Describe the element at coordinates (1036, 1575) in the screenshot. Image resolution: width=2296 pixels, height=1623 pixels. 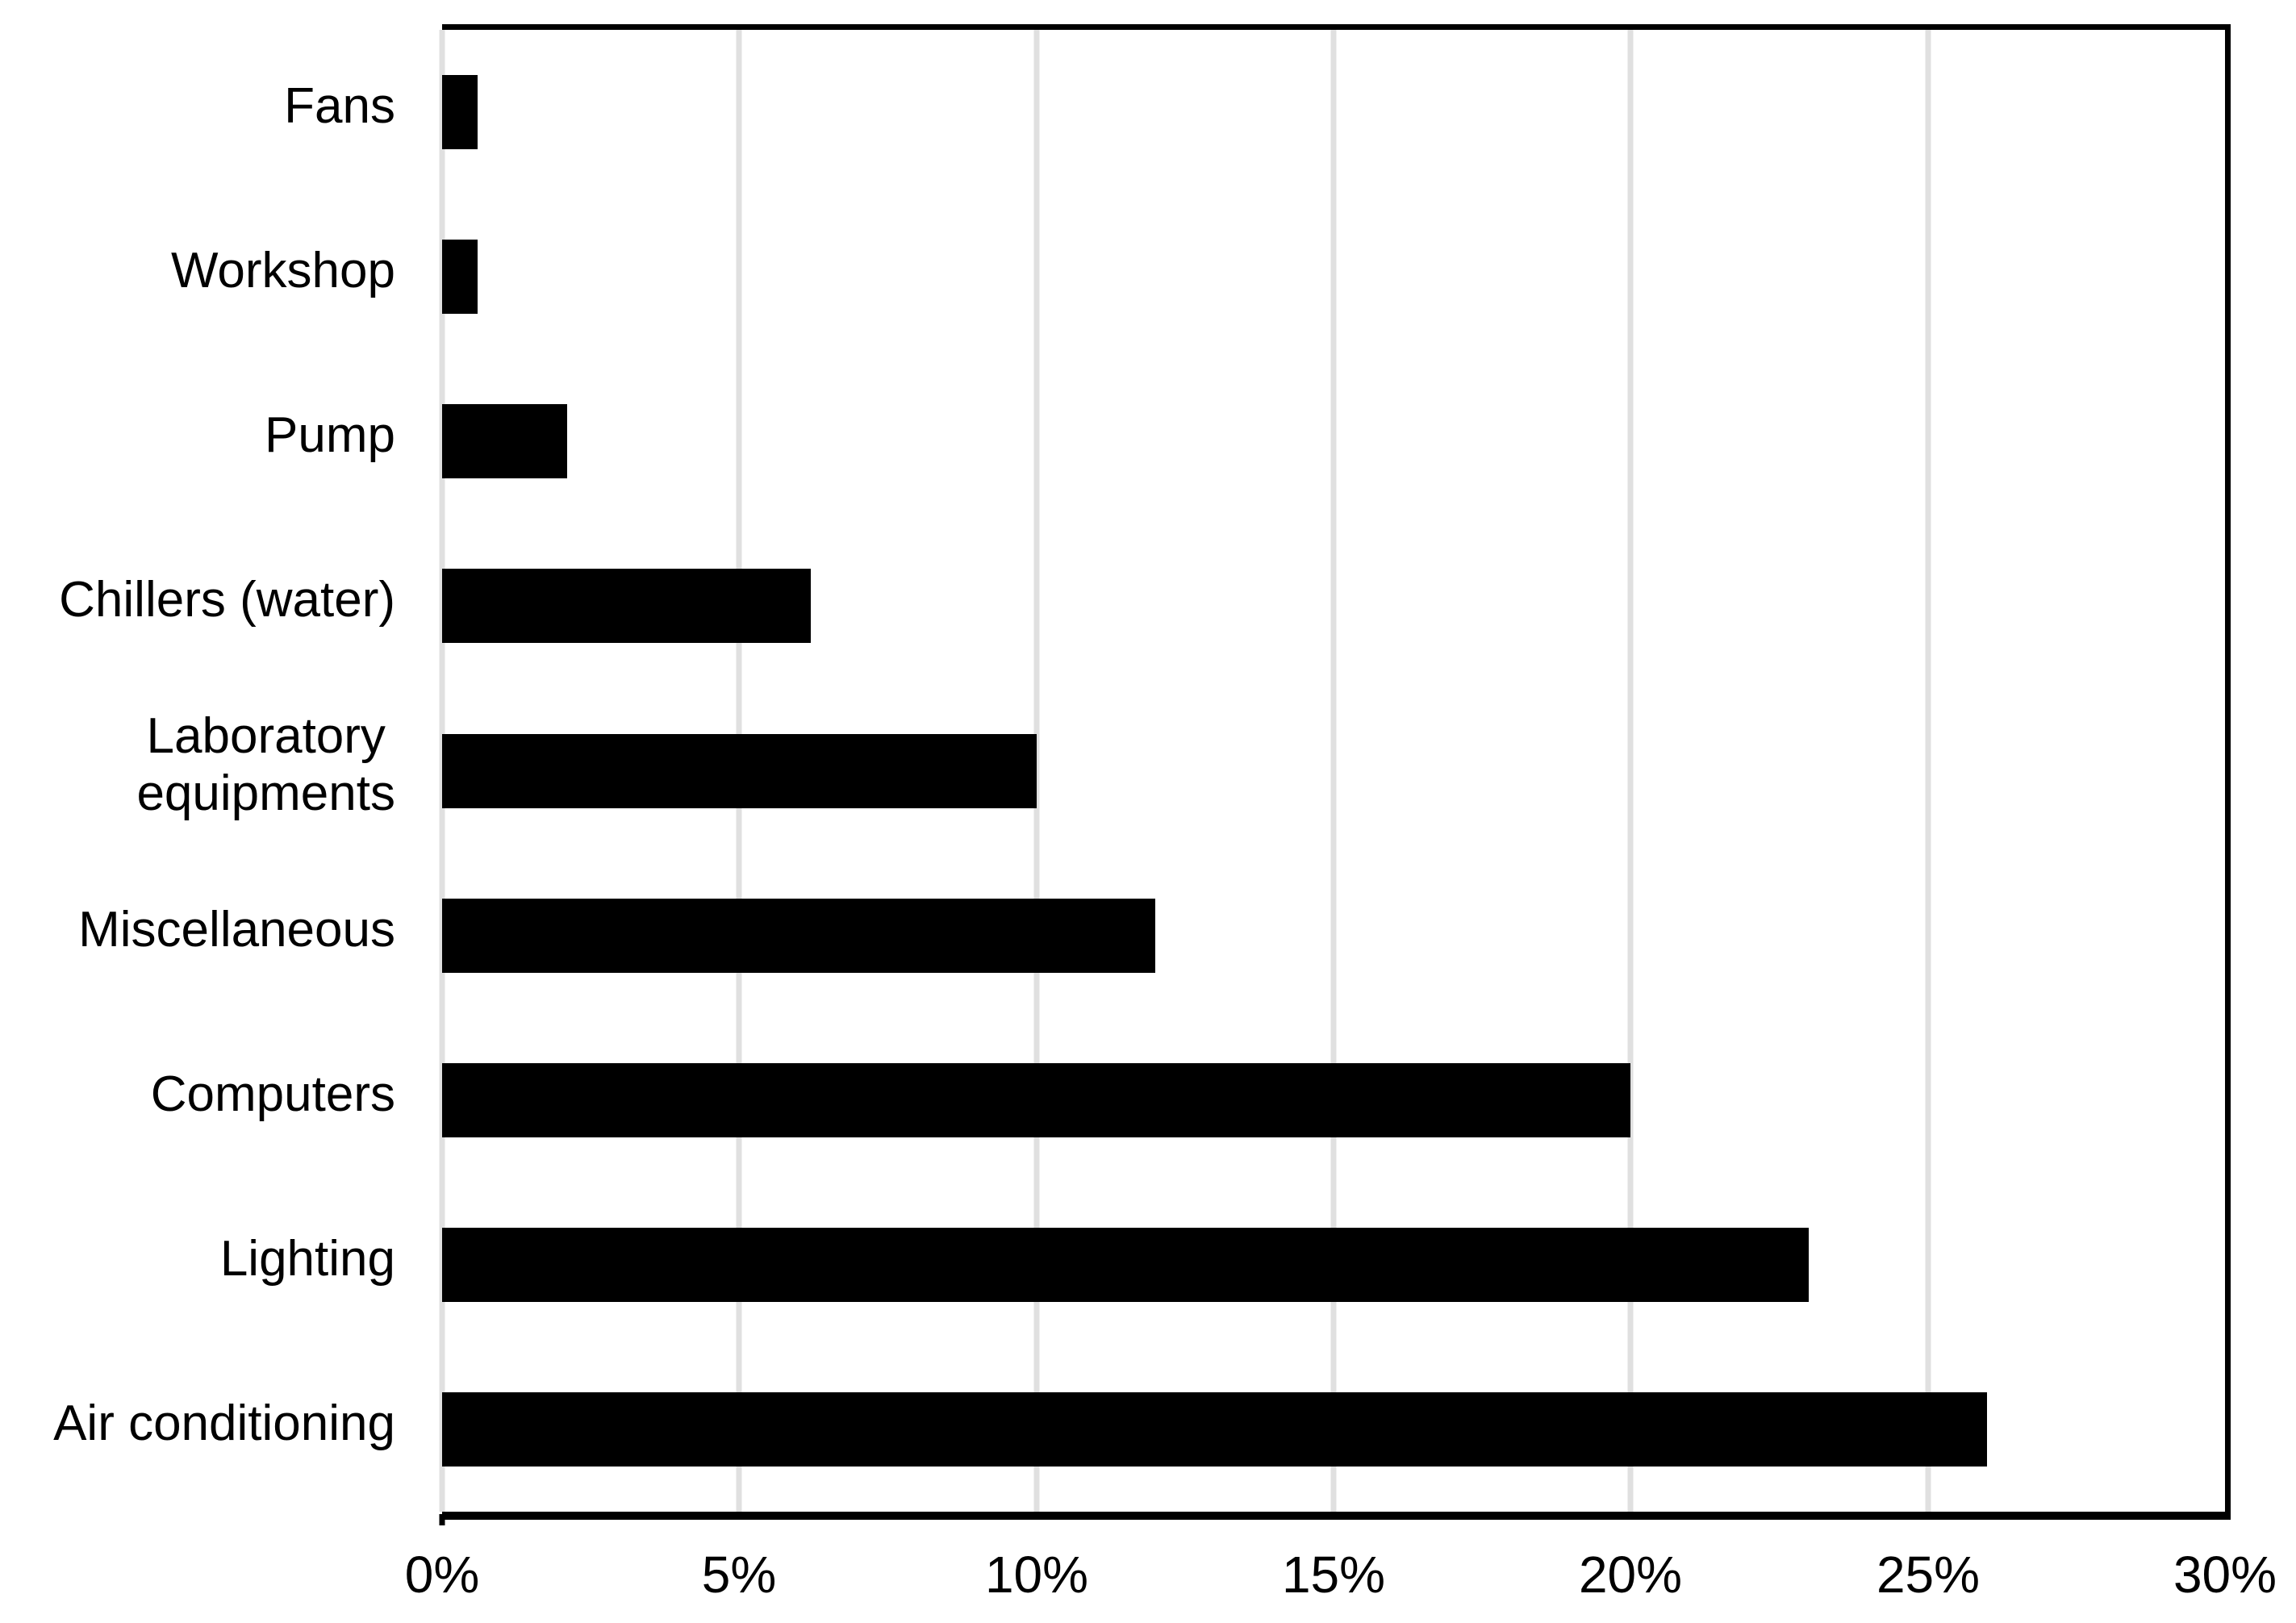
I see `x-axis-tick-label: 10%` at that location.